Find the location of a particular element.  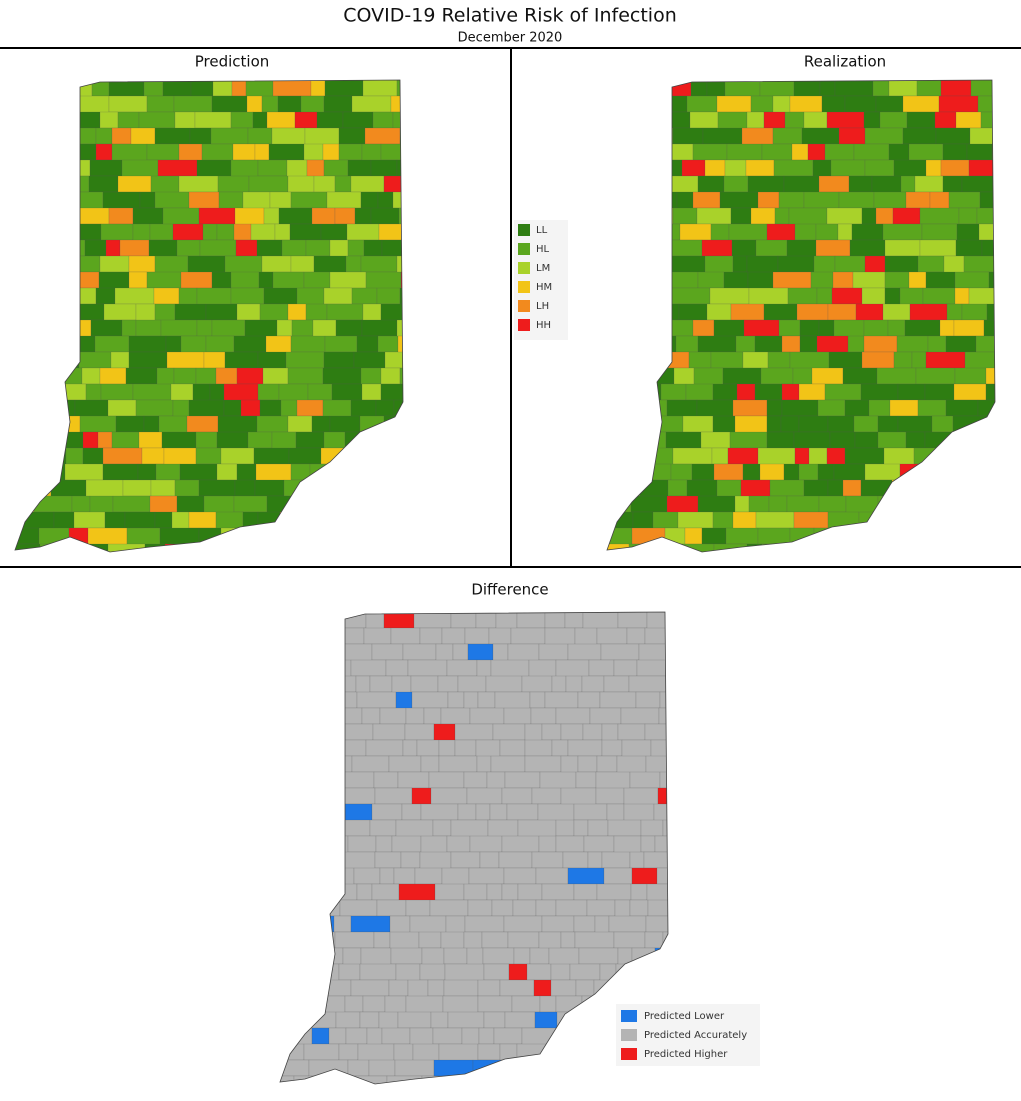

legend-label: LH is located at coordinates (542, 306).